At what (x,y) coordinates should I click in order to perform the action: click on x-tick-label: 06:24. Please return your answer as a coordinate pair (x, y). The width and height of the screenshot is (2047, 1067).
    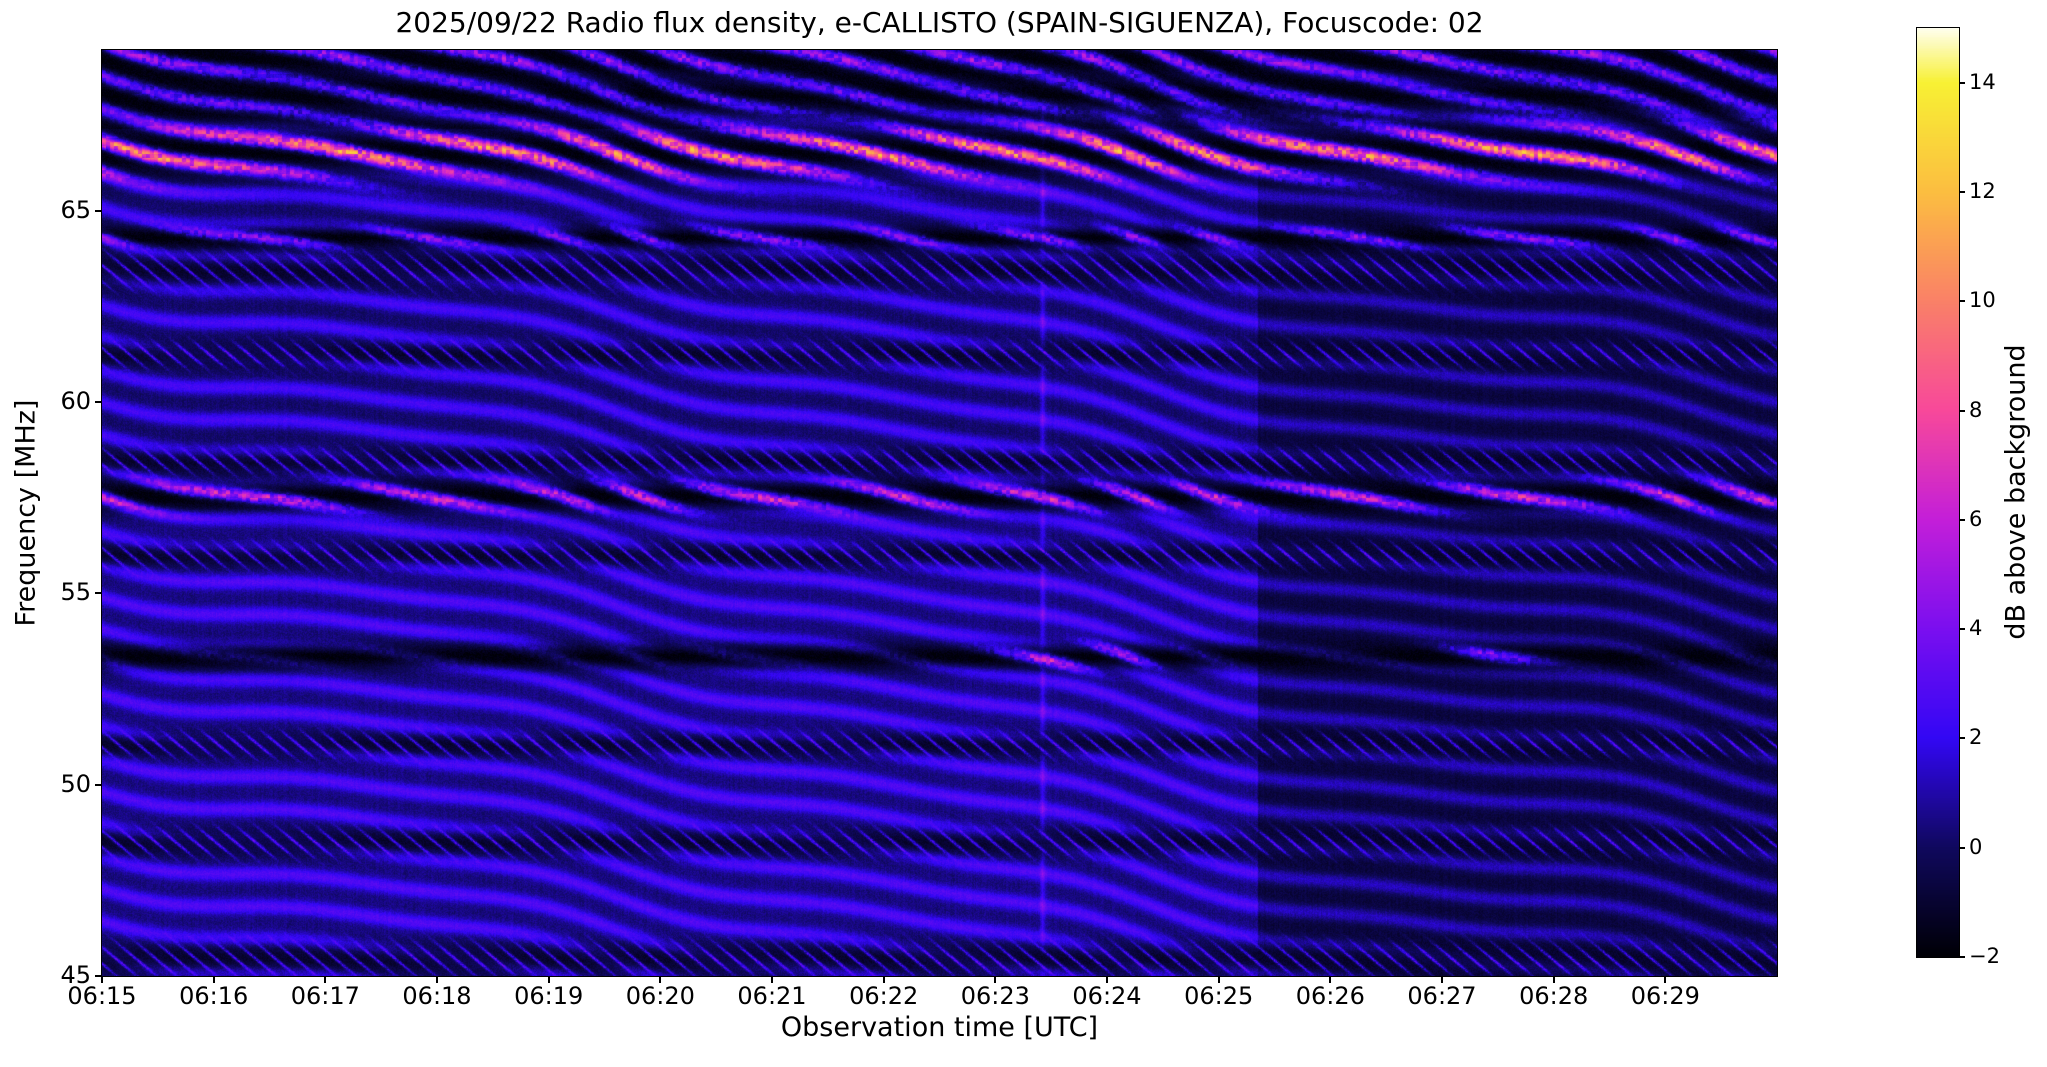
    Looking at the image, I should click on (1107, 996).